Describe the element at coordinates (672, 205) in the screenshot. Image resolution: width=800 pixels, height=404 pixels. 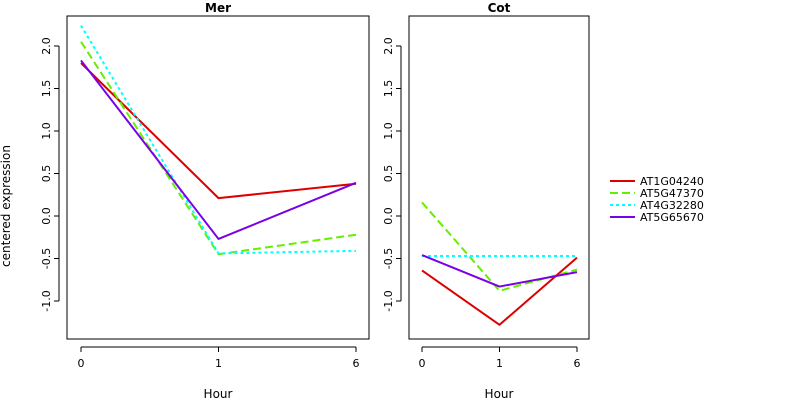
I see `legend-label: AT4G32280` at that location.